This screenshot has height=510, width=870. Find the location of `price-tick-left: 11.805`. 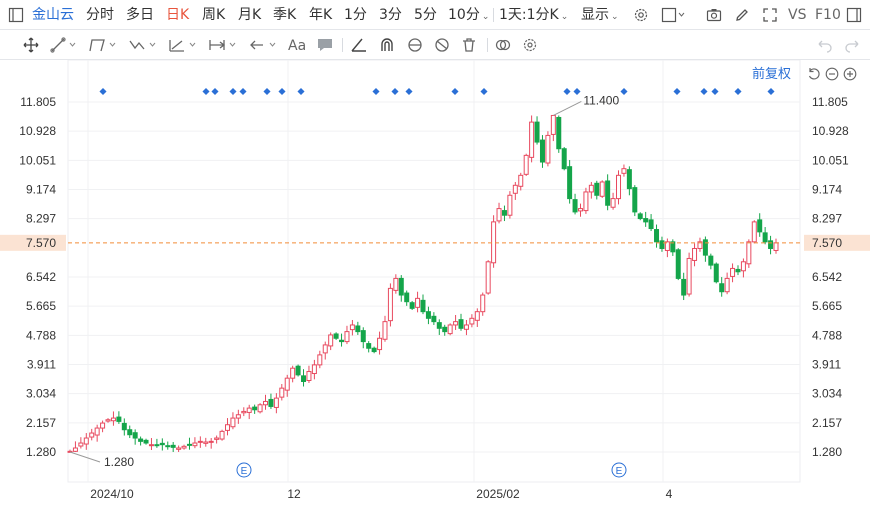

price-tick-left: 11.805 is located at coordinates (38, 102).